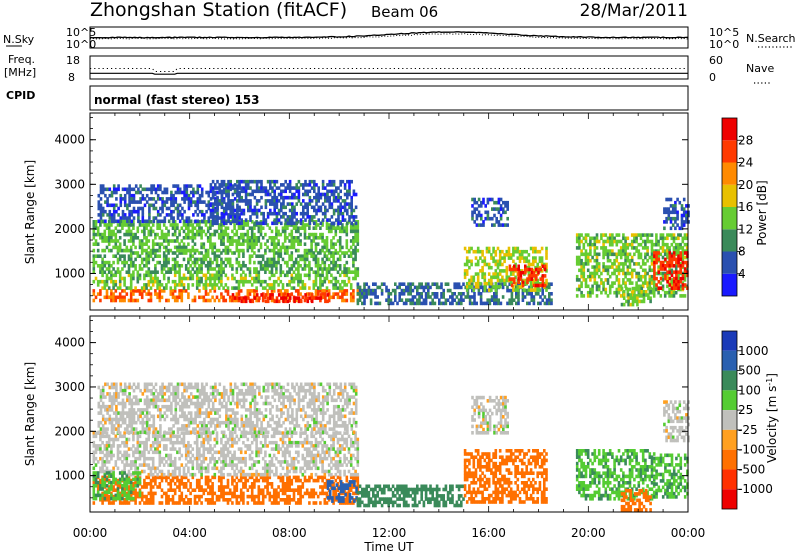 This screenshot has height=554, width=800. Describe the element at coordinates (388, 547) in the screenshot. I see `x-axis-label: Time UT` at that location.